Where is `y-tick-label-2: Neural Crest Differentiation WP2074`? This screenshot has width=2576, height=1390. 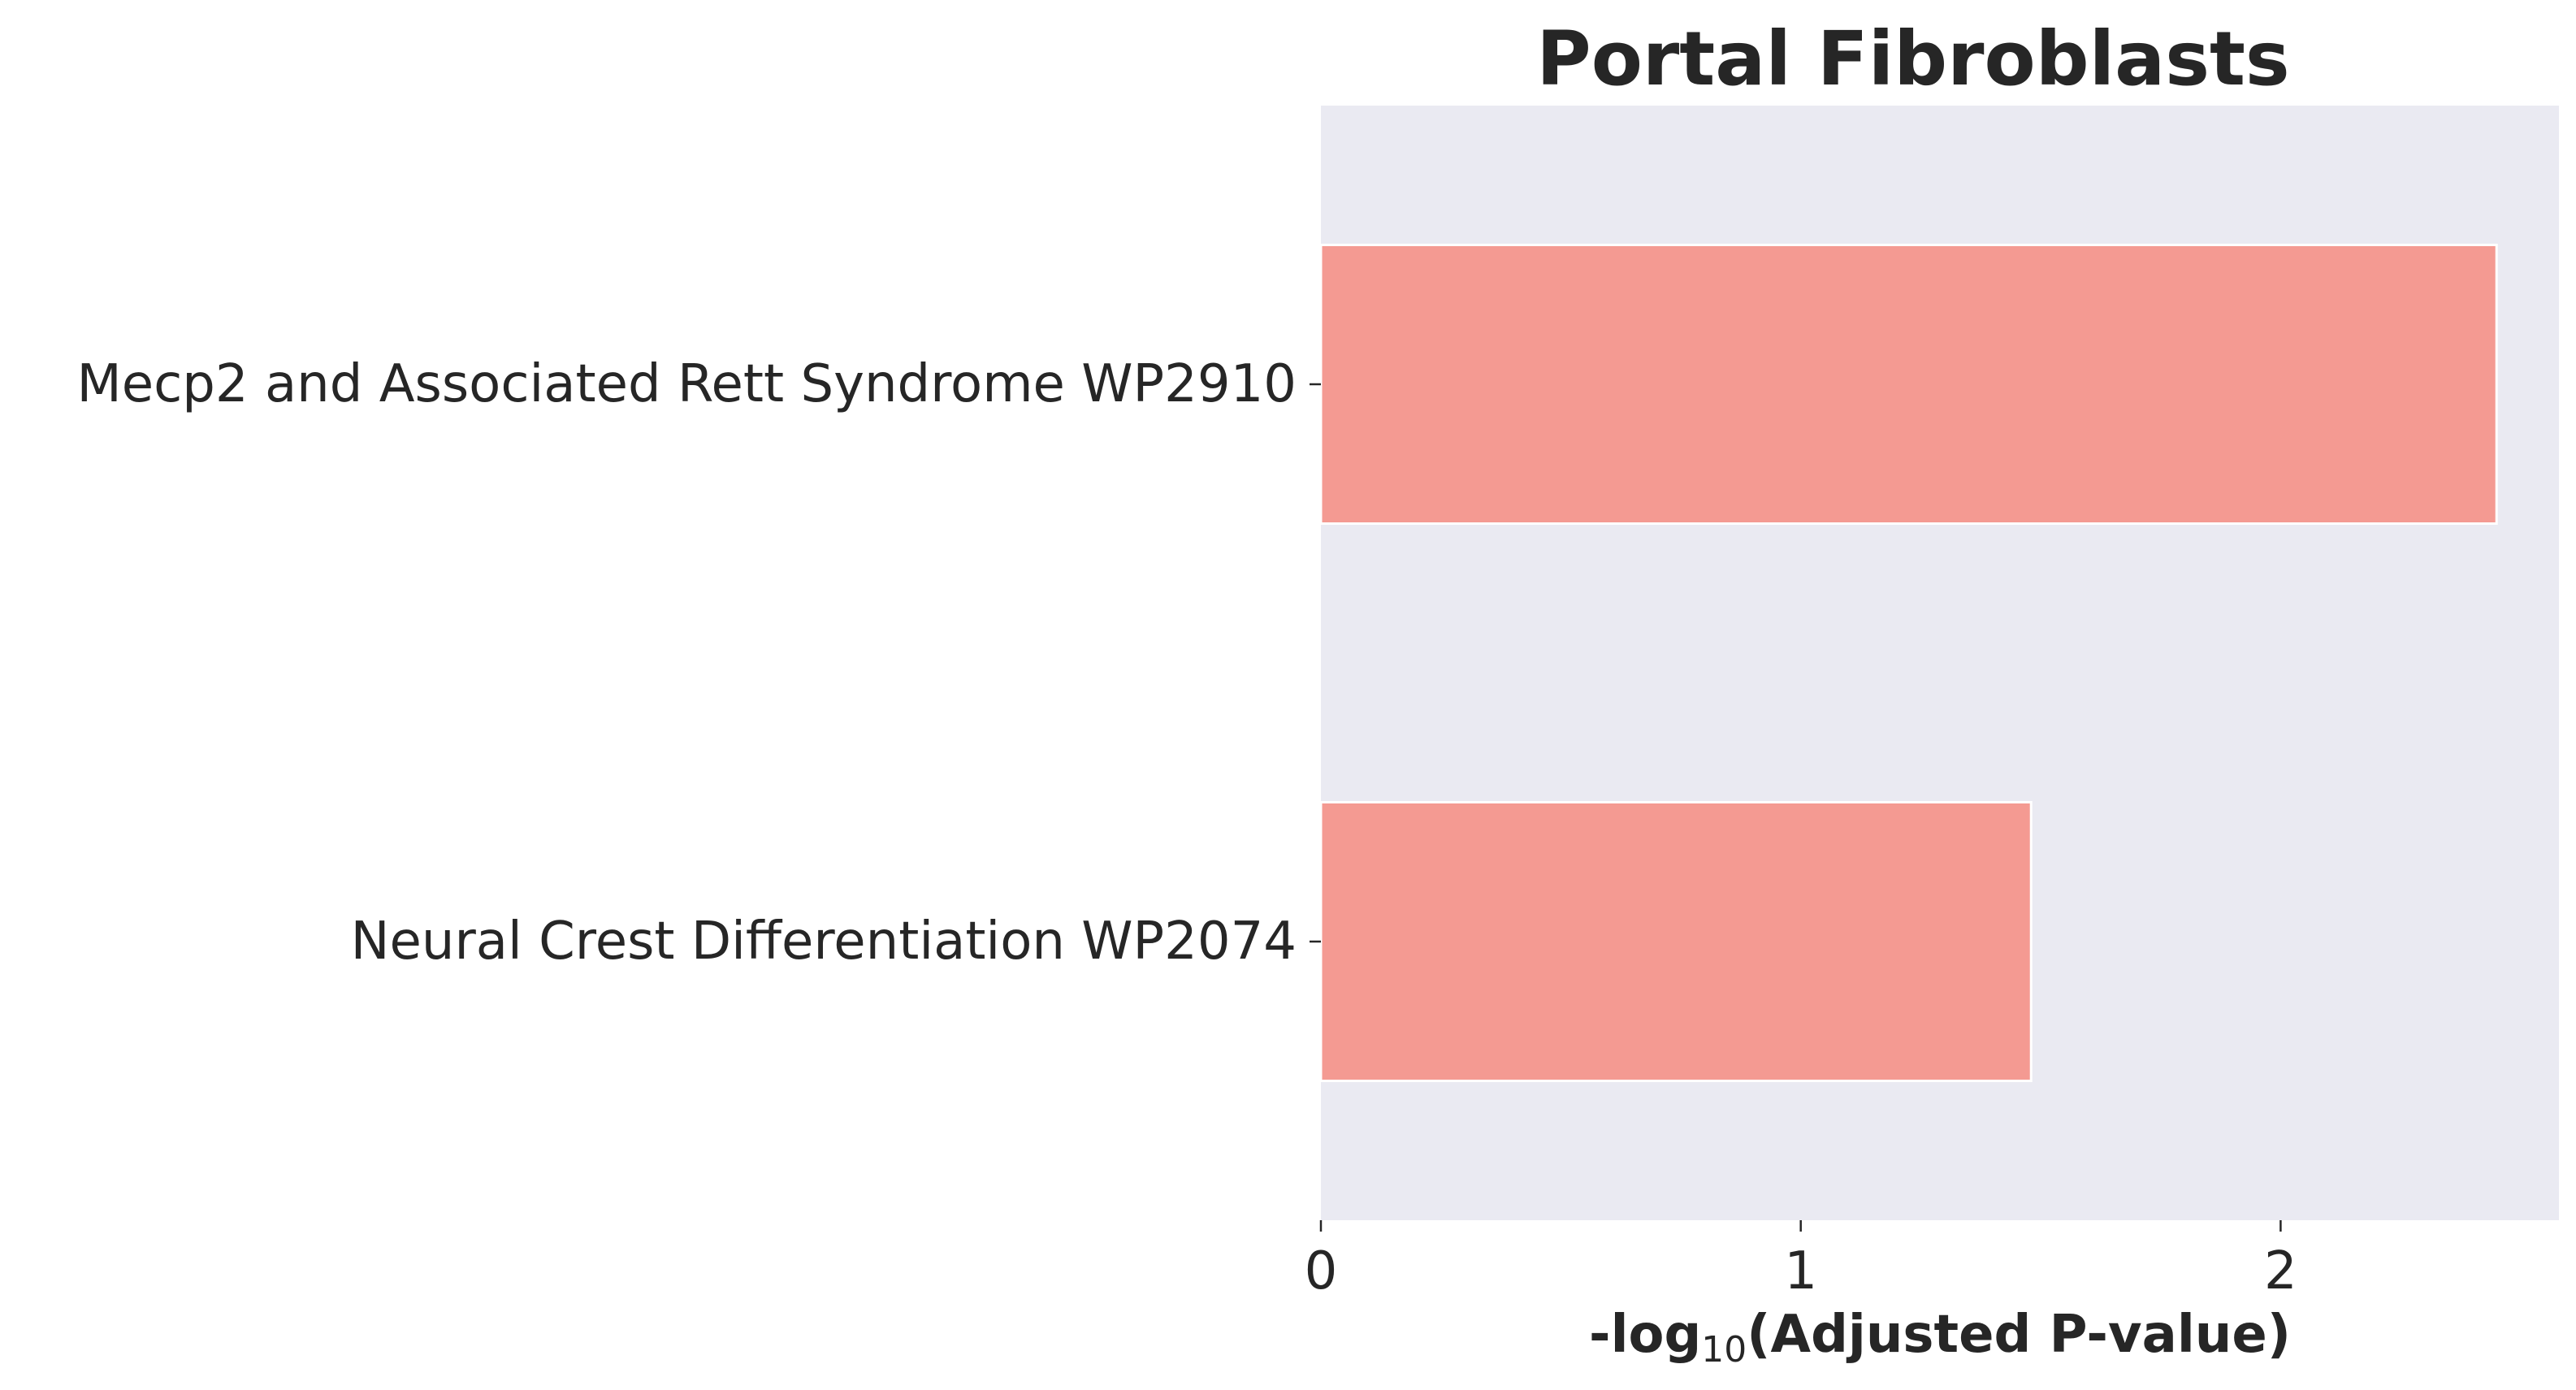
y-tick-label-2: Neural Crest Differentiation WP2074 is located at coordinates (824, 942).